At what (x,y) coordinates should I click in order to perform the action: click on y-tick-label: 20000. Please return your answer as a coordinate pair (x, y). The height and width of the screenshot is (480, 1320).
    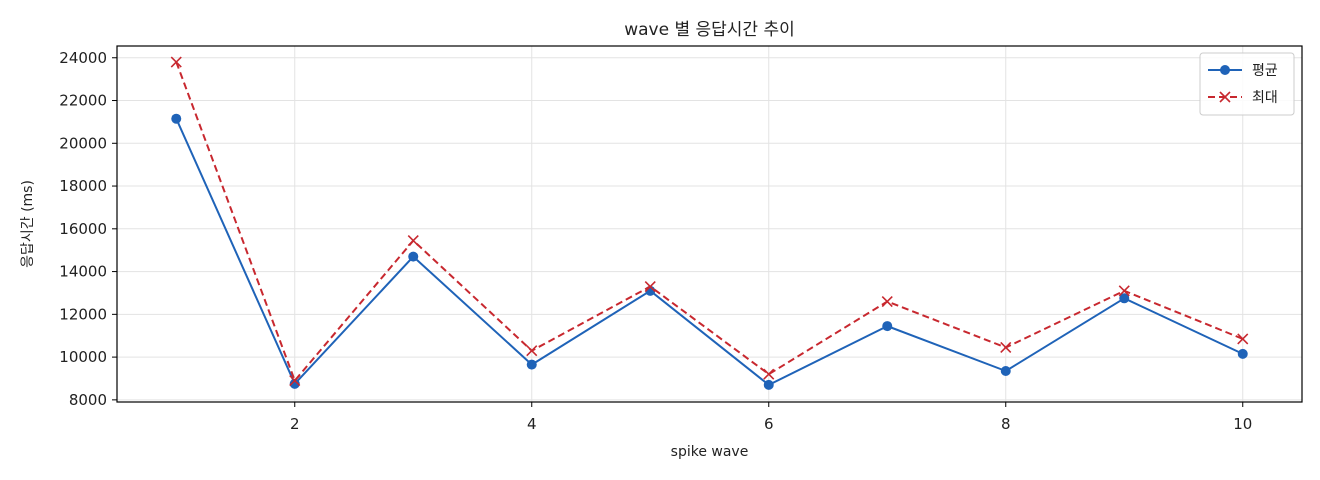
    Looking at the image, I should click on (83, 143).